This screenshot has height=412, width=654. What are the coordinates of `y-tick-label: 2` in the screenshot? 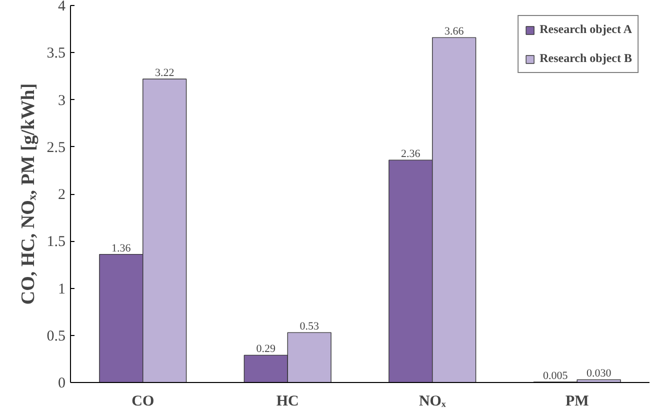 It's located at (62, 195).